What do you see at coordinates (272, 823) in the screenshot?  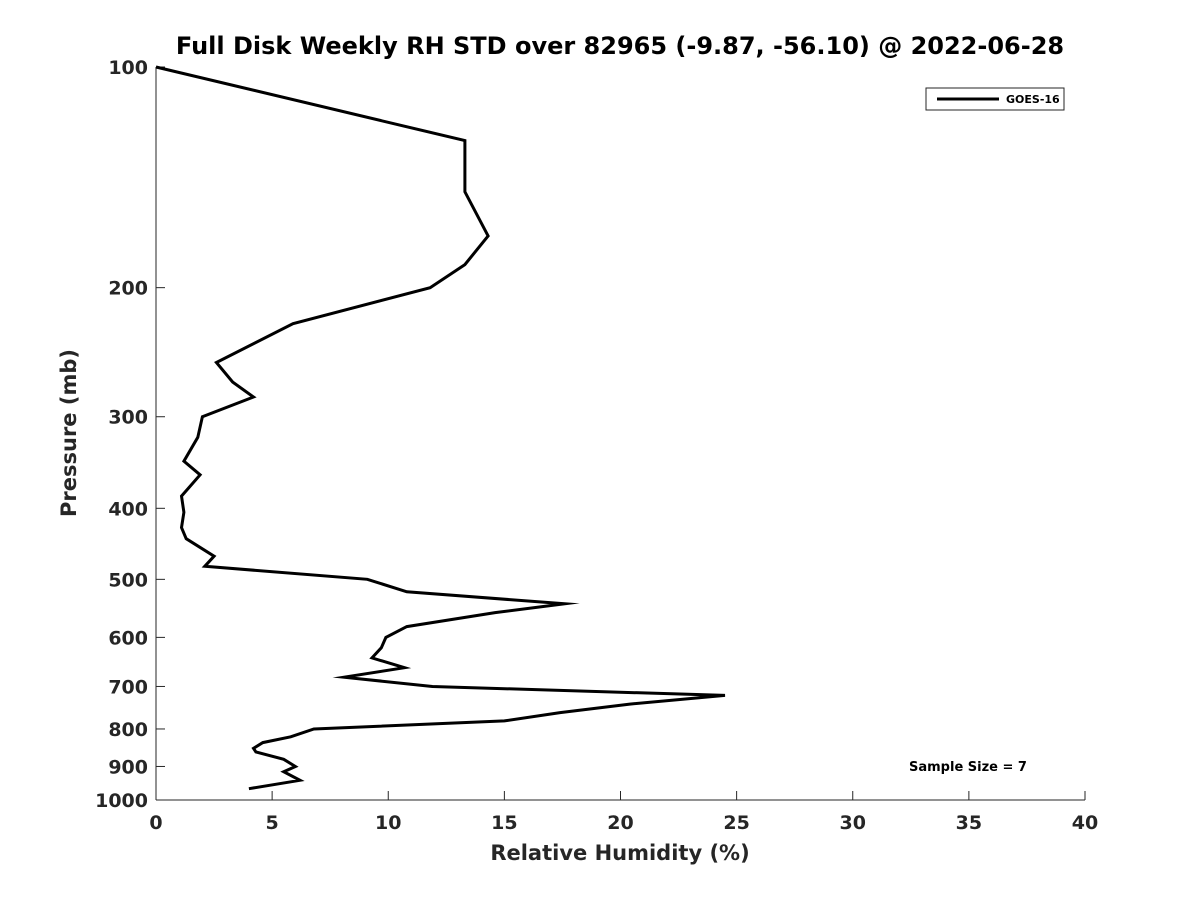 I see `x-tick-label: 5` at bounding box center [272, 823].